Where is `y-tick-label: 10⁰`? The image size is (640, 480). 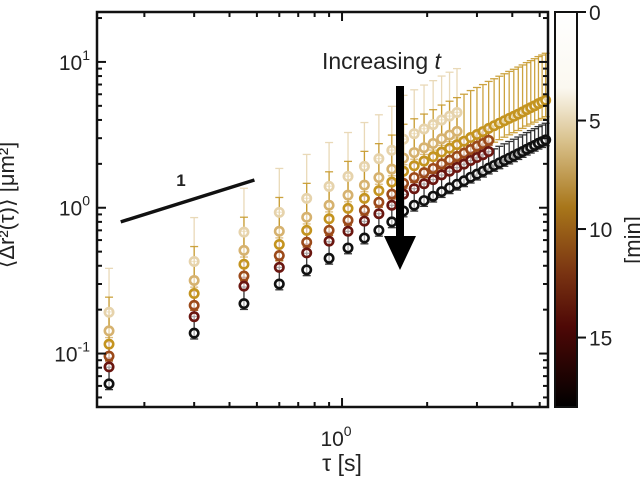 y-tick-label: 10⁰ is located at coordinates (74, 207).